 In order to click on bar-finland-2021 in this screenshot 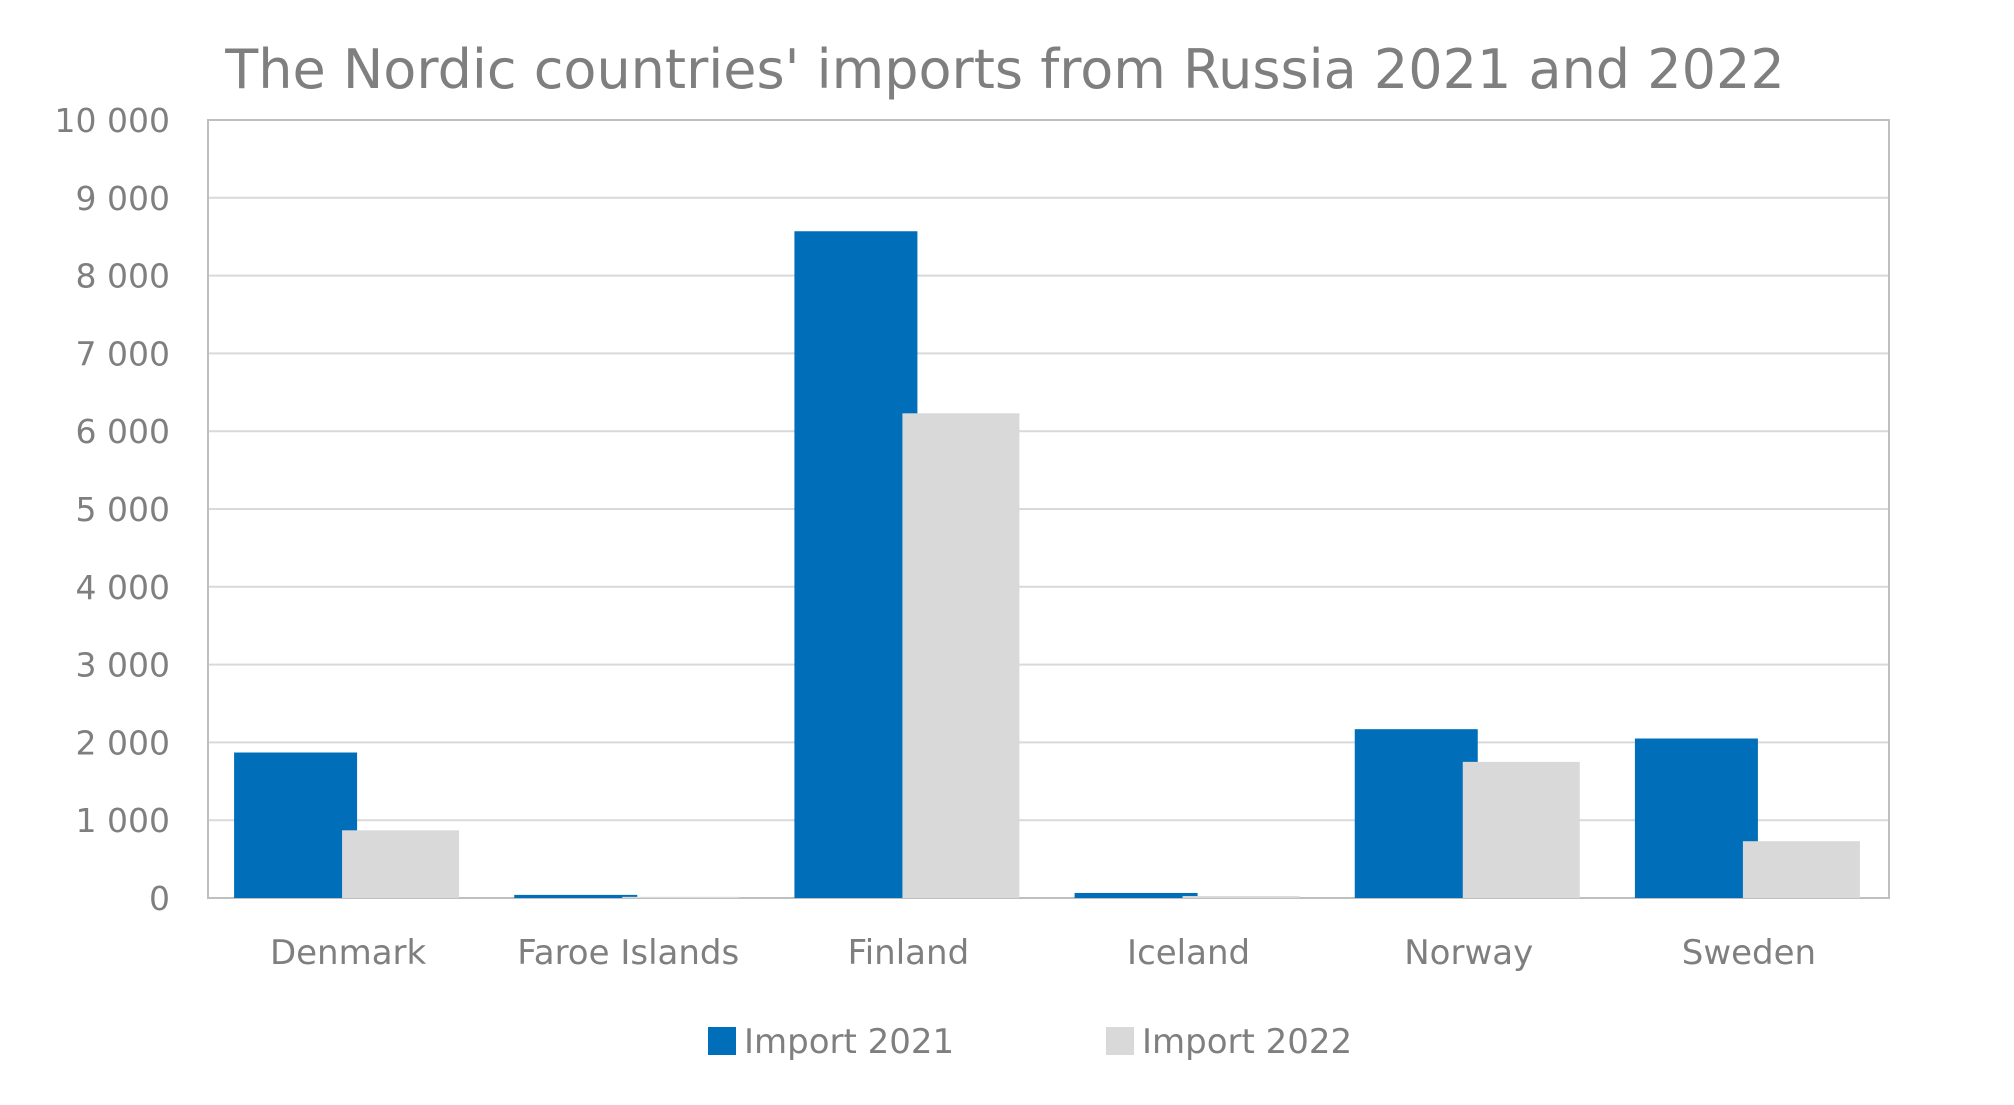, I will do `click(856, 564)`.